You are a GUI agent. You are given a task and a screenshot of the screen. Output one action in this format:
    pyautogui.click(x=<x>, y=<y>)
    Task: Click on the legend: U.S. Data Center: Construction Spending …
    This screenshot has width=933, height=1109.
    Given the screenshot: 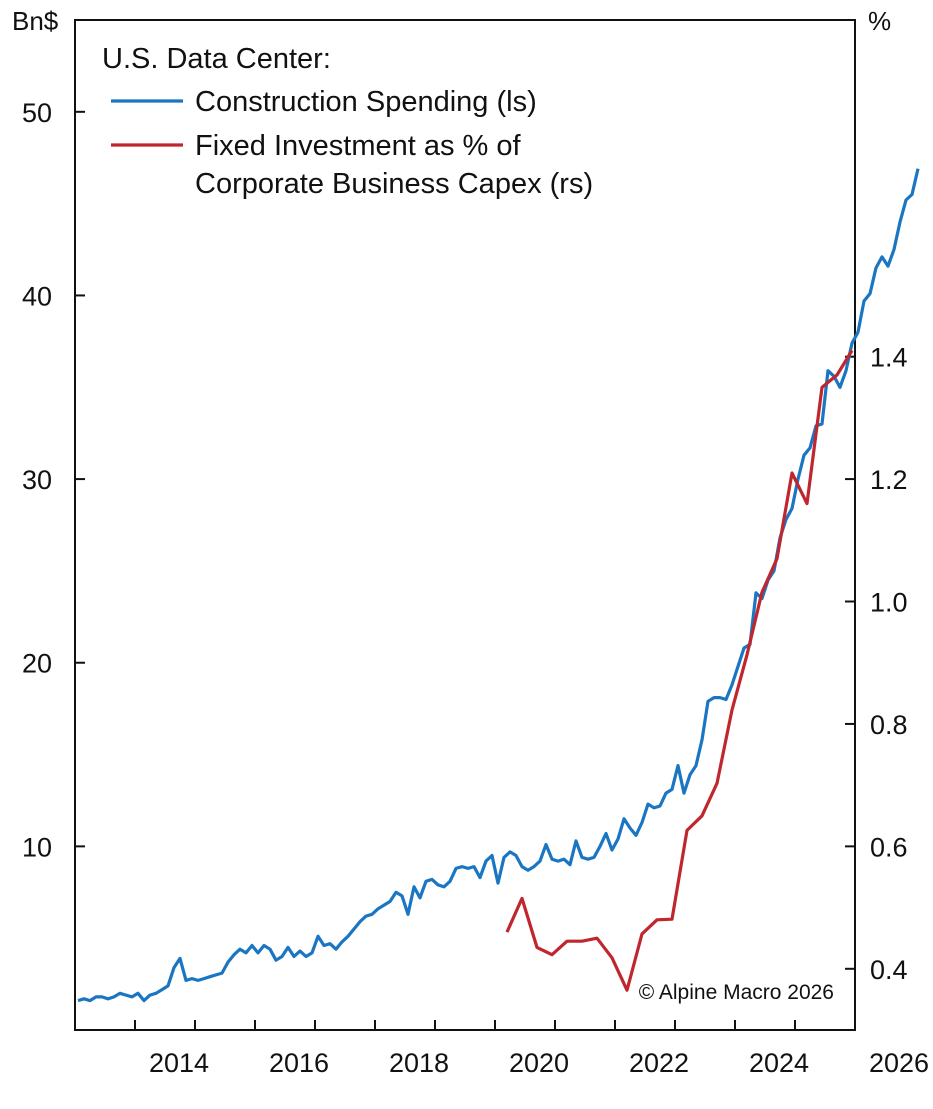 What is the action you would take?
    pyautogui.click(x=347, y=121)
    